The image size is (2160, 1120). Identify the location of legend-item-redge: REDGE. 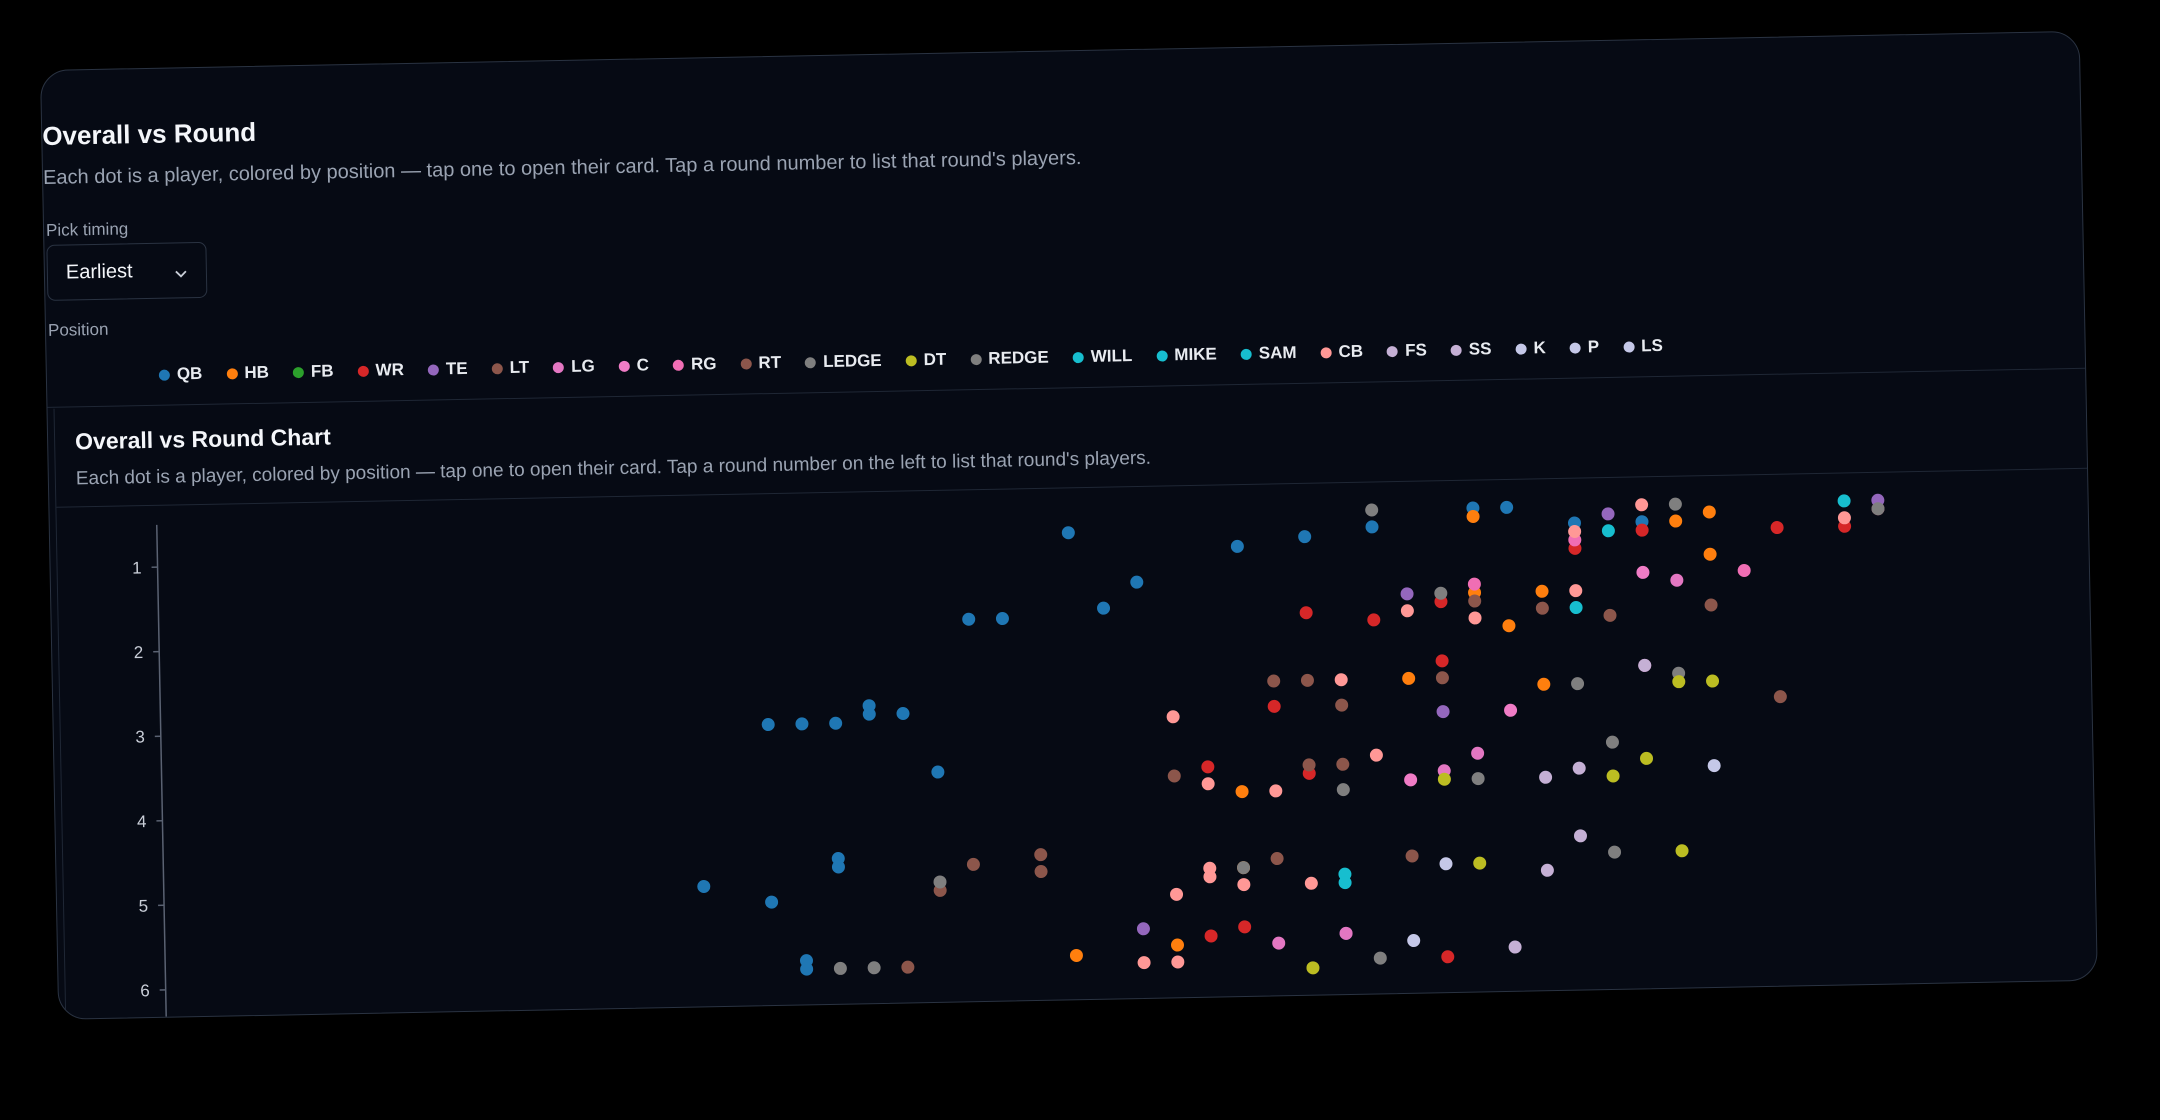
(1009, 359).